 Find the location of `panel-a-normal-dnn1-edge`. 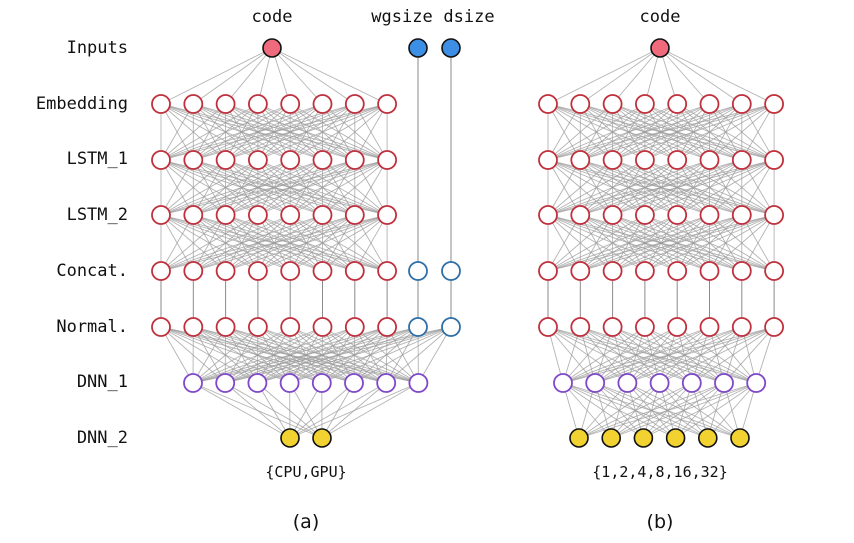

panel-a-normal-dnn1-edge is located at coordinates (370, 355).